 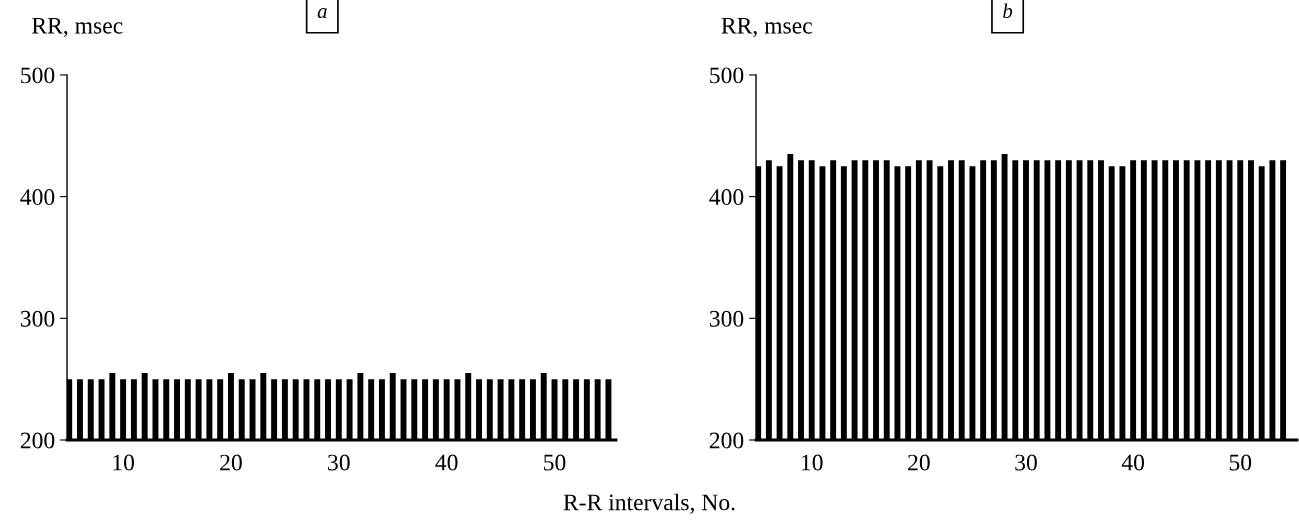 I want to click on x-axis-title: R-R intervals, No., so click(x=649, y=503).